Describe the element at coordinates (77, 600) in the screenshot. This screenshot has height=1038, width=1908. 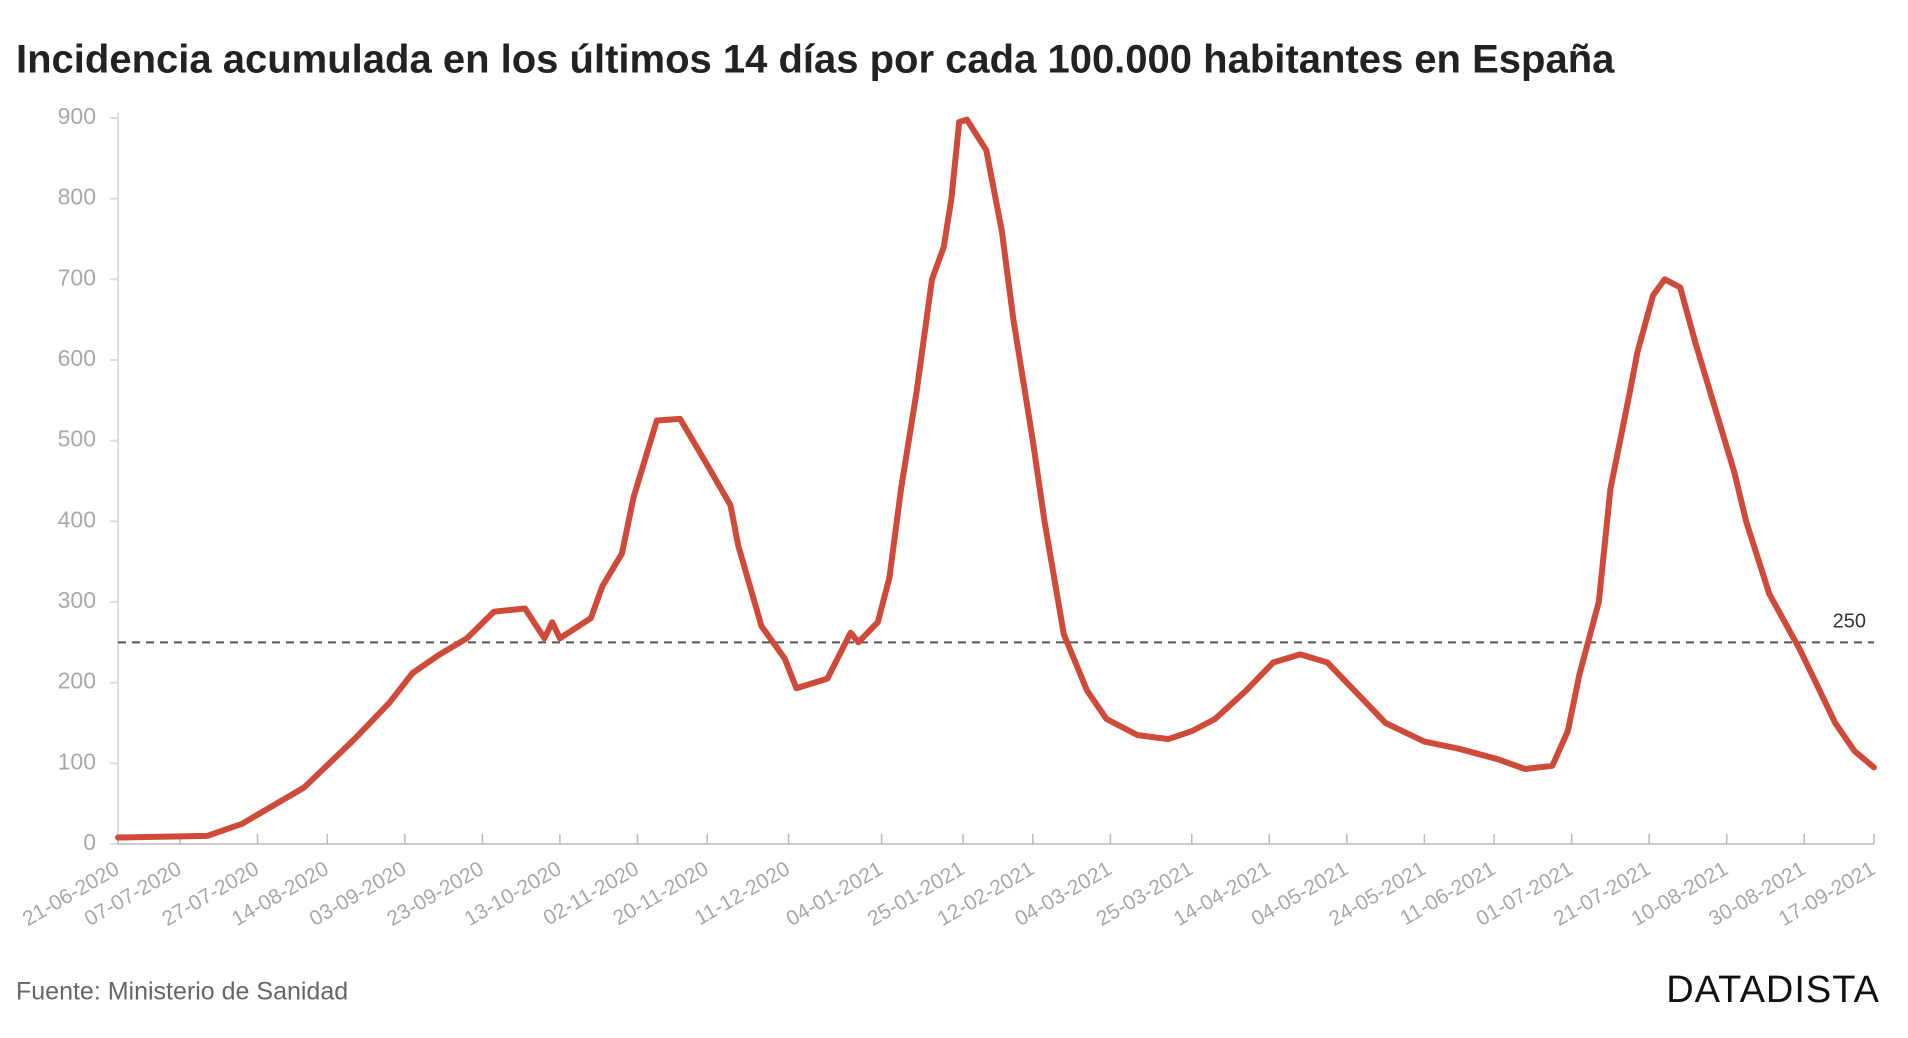
I see `y-tick-label: 300` at that location.